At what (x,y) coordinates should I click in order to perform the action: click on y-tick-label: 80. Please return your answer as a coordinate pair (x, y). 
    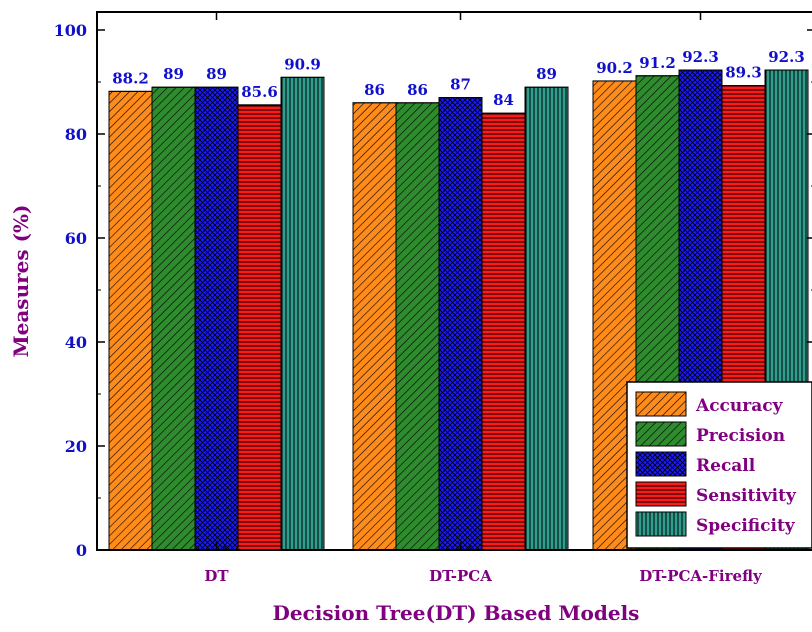
    Looking at the image, I should click on (76, 134).